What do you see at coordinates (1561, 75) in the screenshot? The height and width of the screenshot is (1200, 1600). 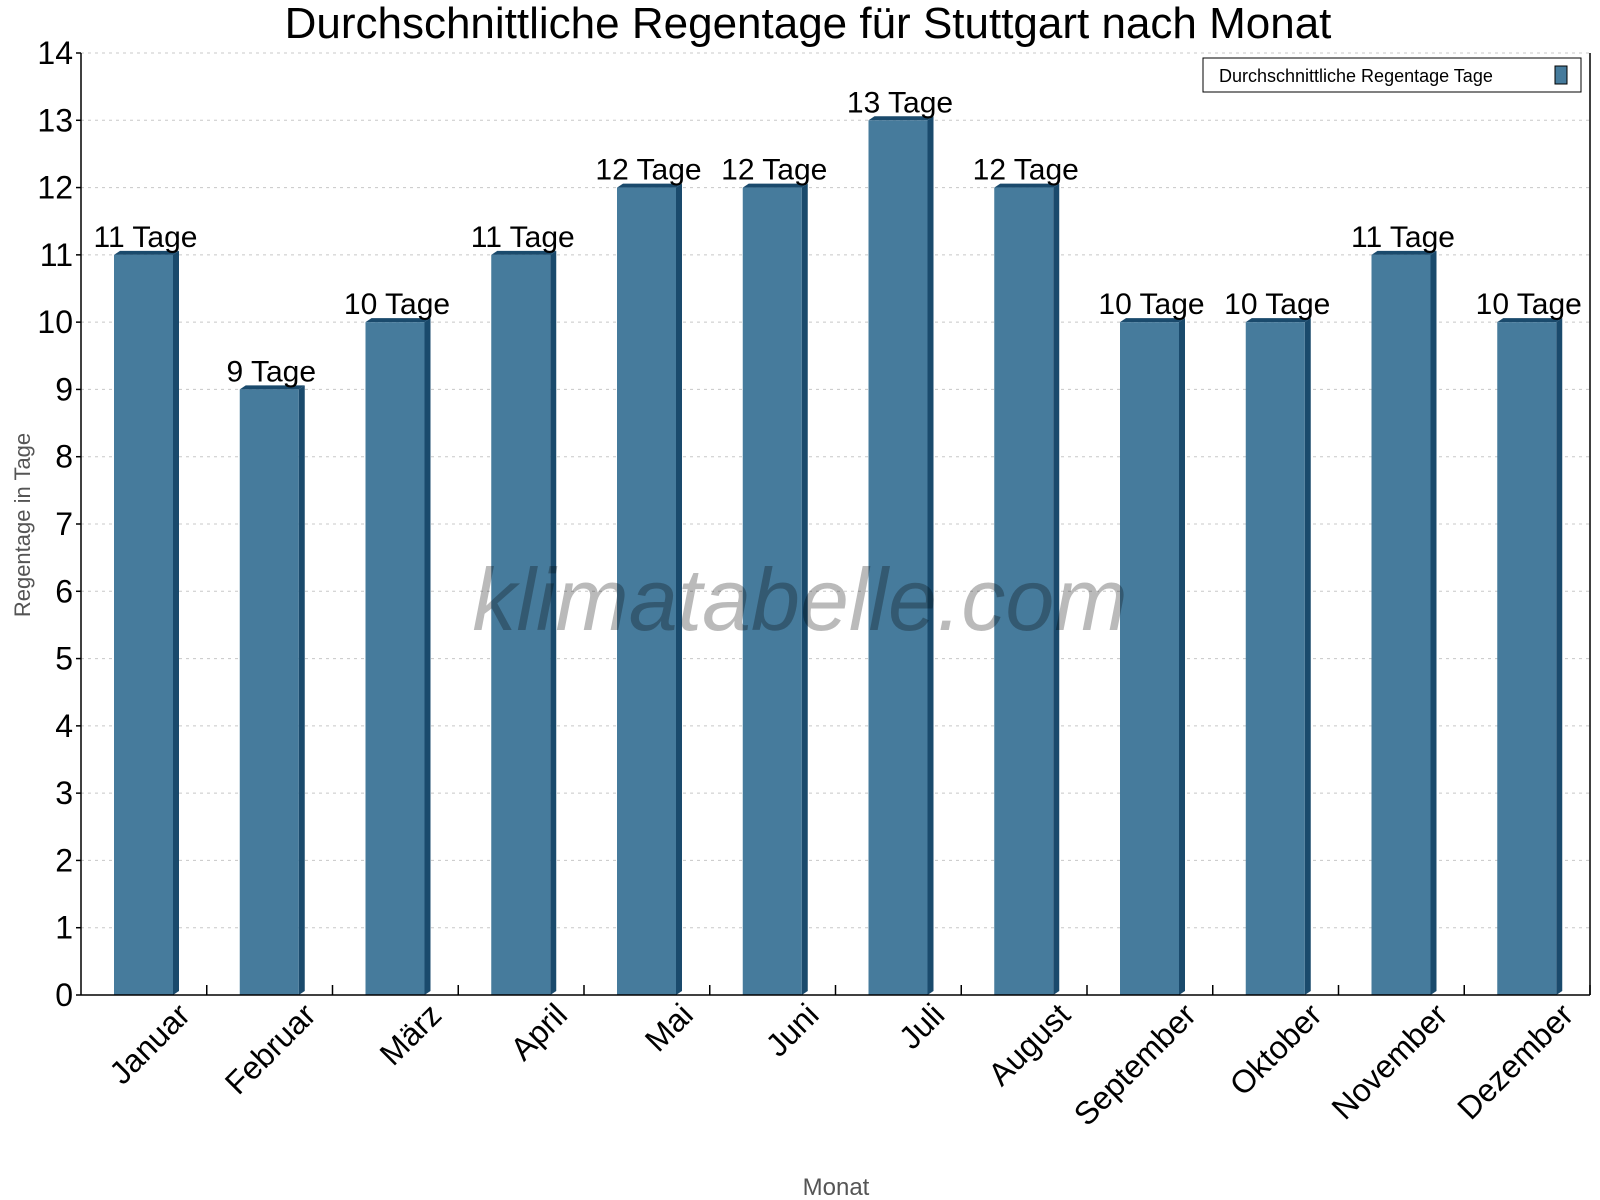 I see `legend-swatch` at bounding box center [1561, 75].